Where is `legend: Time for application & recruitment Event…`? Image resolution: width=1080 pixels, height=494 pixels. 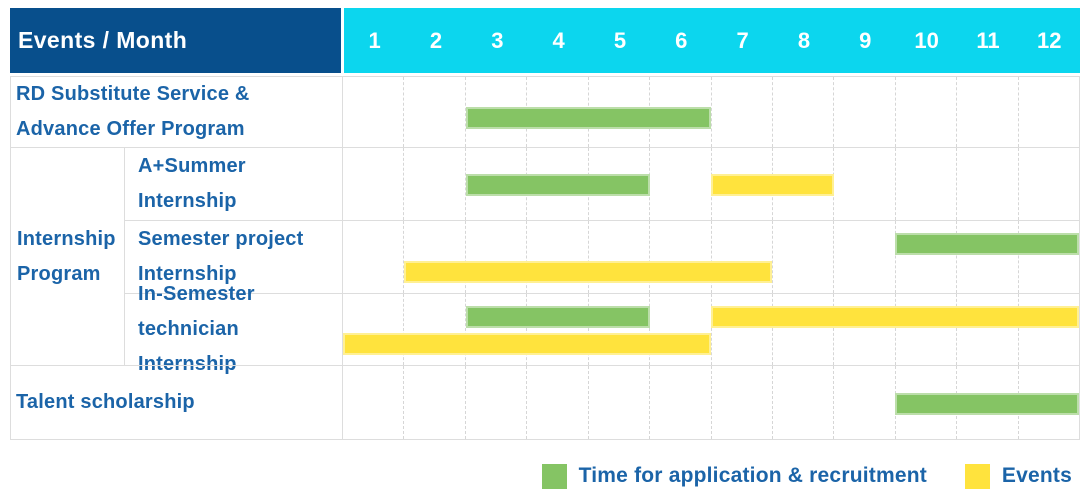
legend: Time for application & recruitment Event… is located at coordinates (806, 476).